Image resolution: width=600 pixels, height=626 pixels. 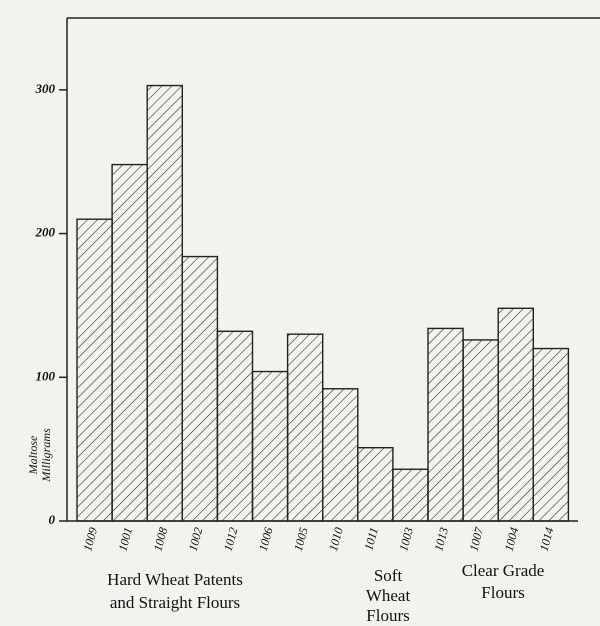 What do you see at coordinates (45, 88) in the screenshot?
I see `y-tick-label: 300` at bounding box center [45, 88].